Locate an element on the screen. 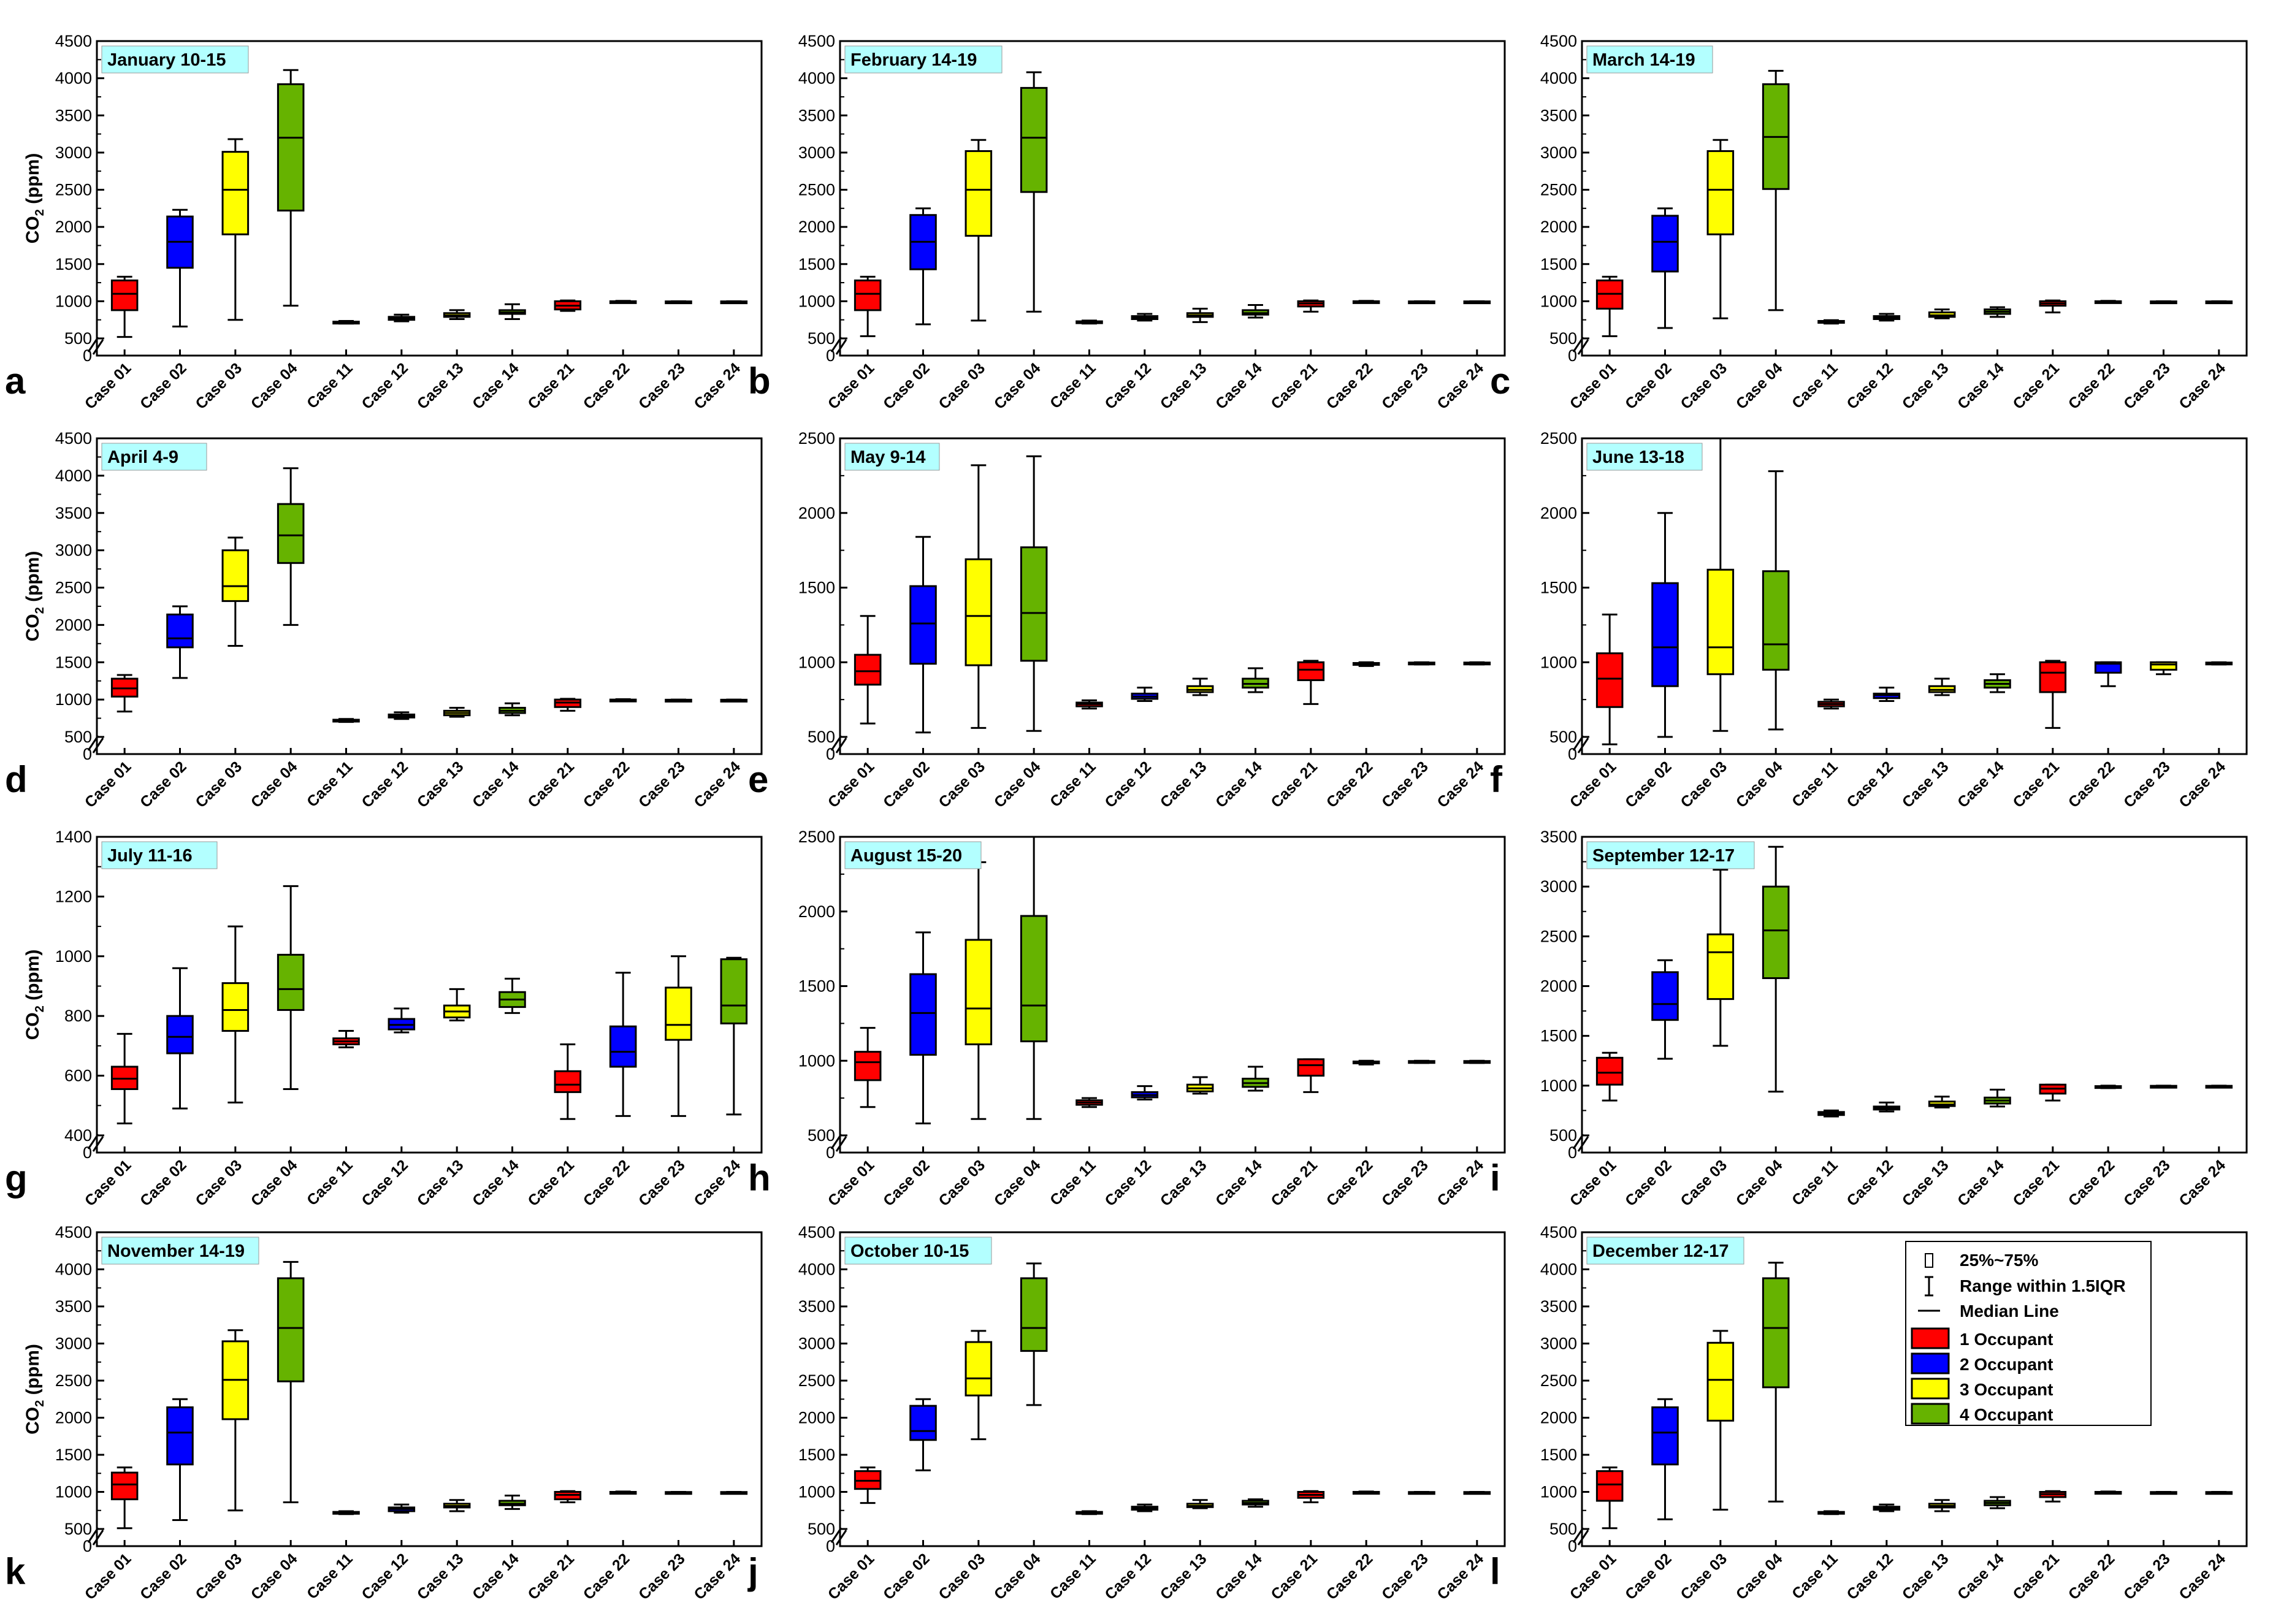 Image resolution: width=2273 pixels, height=1624 pixels. legend-occupant-label: 2 Occupant is located at coordinates (2006, 1364).